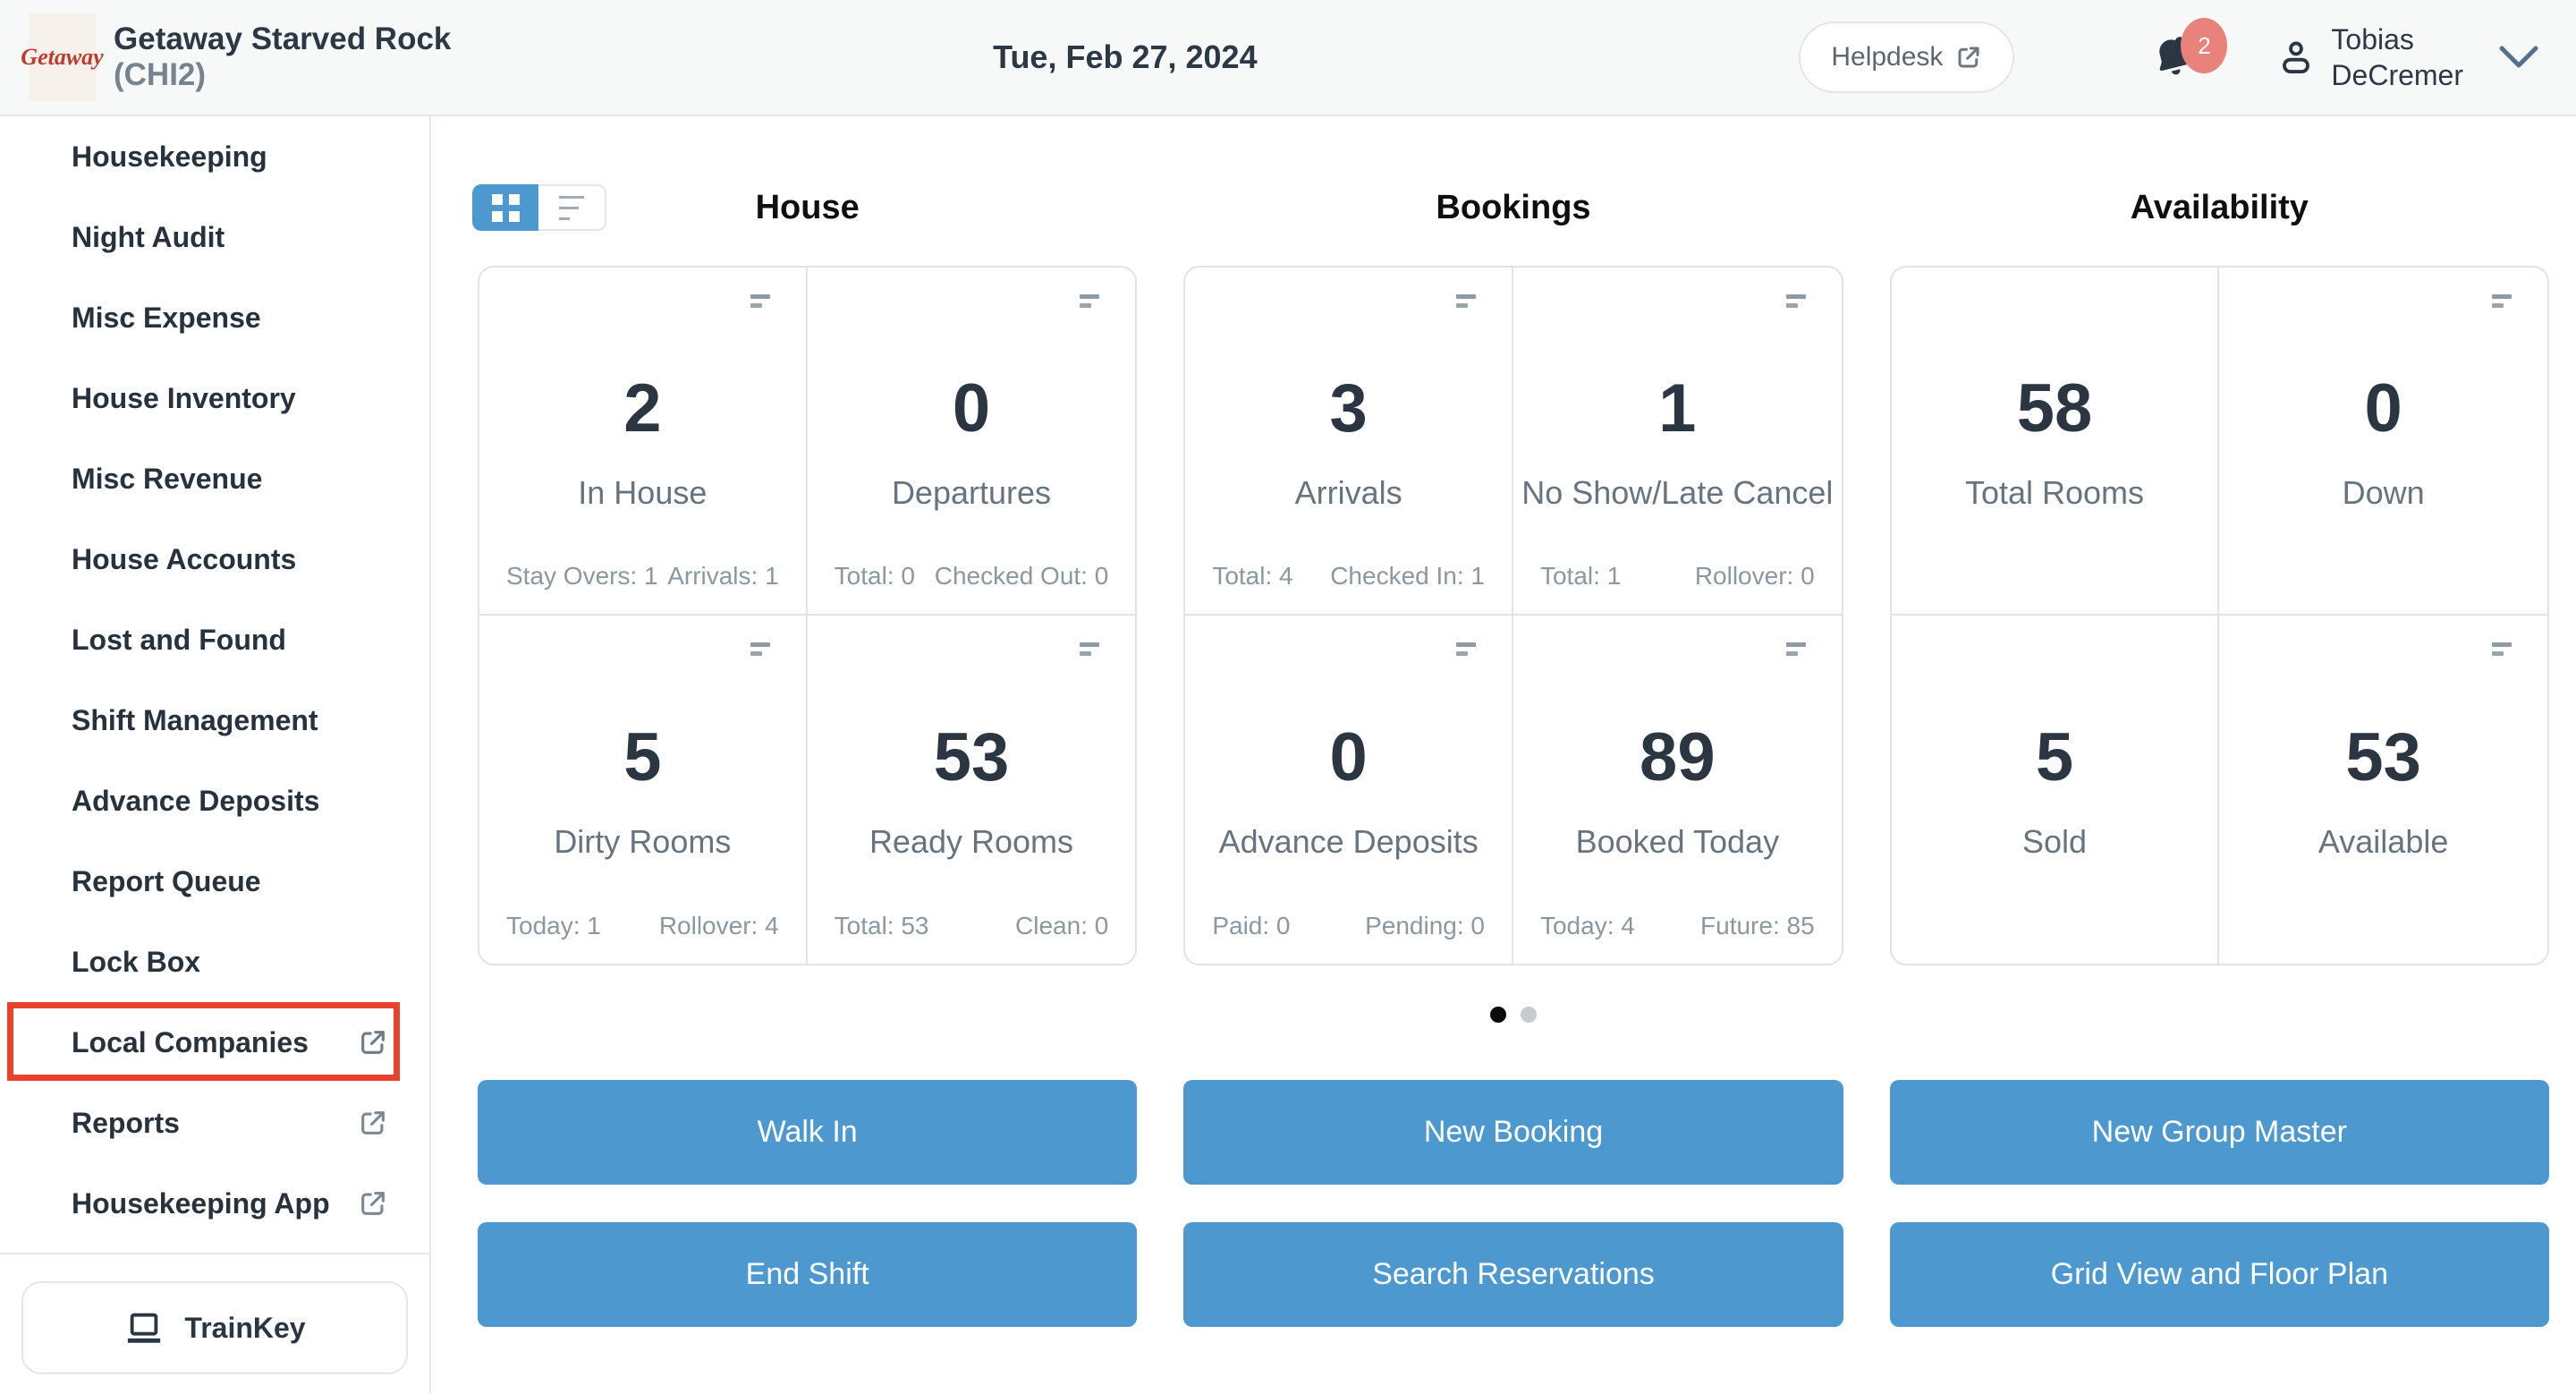  What do you see at coordinates (1125, 56) in the screenshot?
I see `current-date: Tue, Feb 27, 2024` at bounding box center [1125, 56].